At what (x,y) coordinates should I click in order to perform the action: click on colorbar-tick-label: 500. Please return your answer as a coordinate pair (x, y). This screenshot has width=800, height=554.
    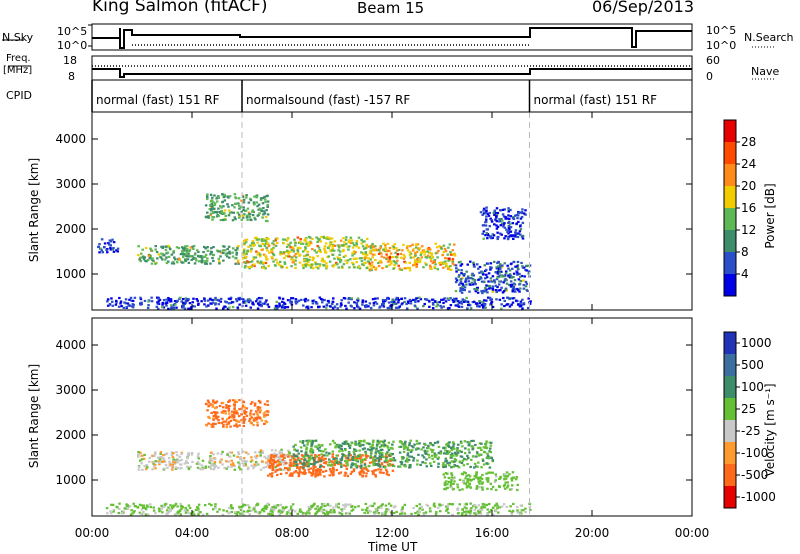
    Looking at the image, I should click on (752, 365).